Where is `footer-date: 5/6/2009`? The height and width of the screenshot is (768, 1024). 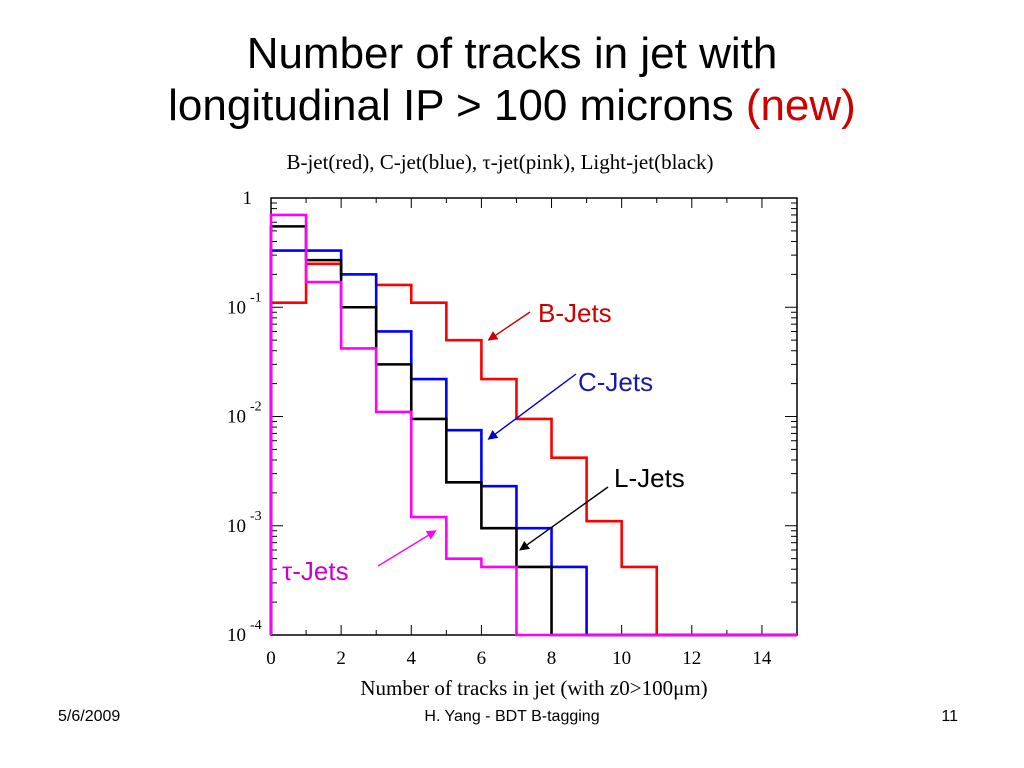
footer-date: 5/6/2009 is located at coordinates (89, 716).